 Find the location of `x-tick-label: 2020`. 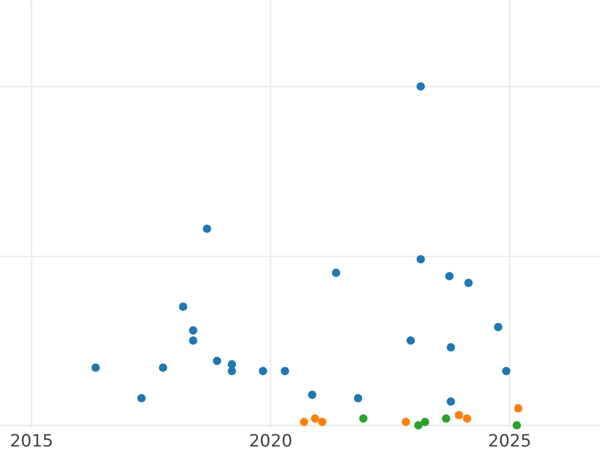

x-tick-label: 2020 is located at coordinates (270, 441).